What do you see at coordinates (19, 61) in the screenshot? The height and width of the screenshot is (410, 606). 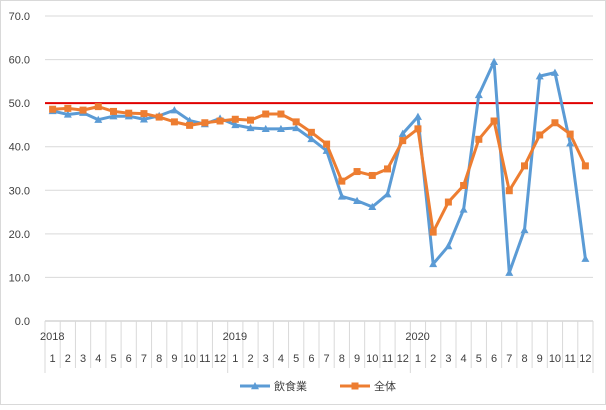 I see `y-tick-label: 60.0` at bounding box center [19, 61].